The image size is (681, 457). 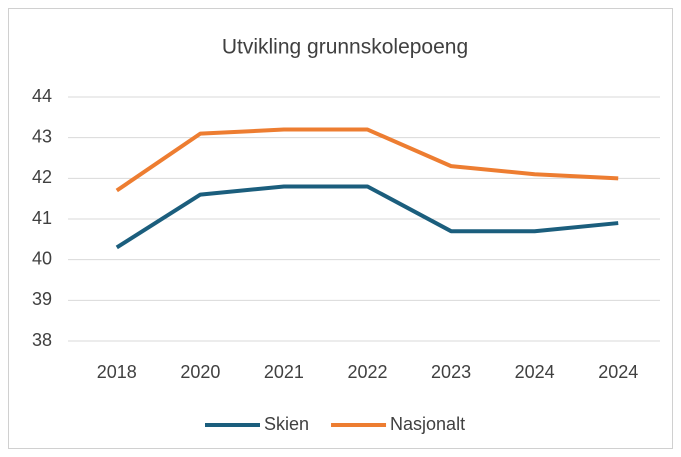 I want to click on legend-label: Skien, so click(x=286, y=424).